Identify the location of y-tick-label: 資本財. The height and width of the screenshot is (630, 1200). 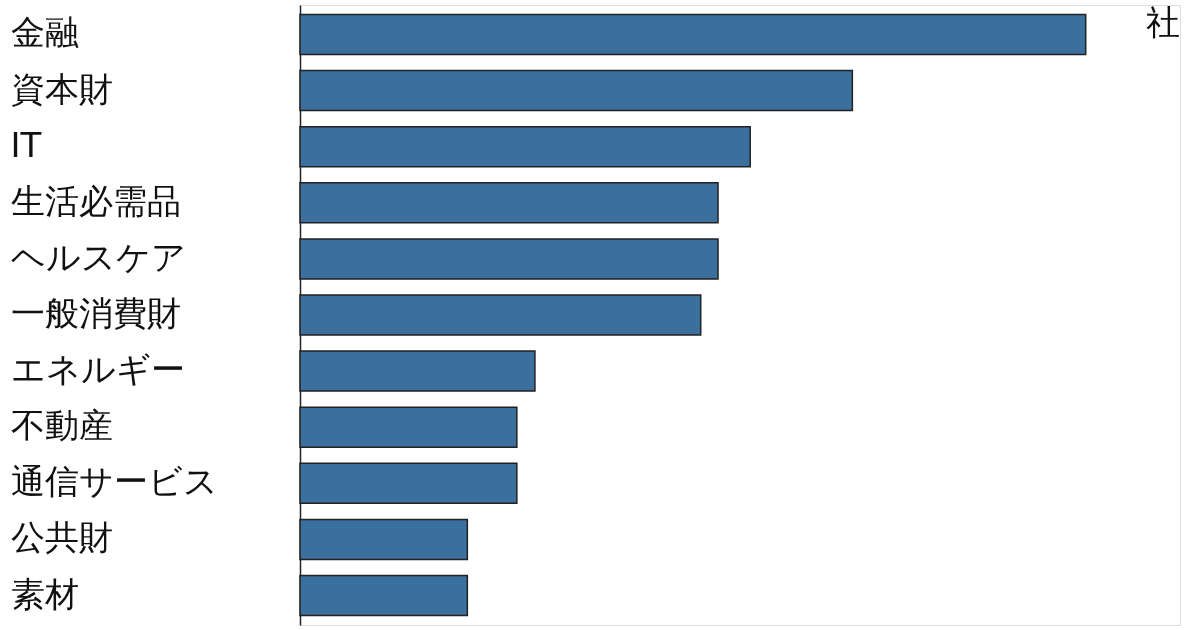
(61, 88).